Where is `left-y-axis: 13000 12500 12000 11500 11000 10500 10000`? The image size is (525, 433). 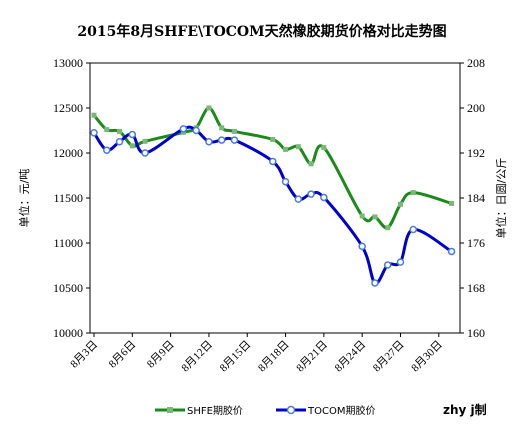
left-y-axis: 13000 12500 12000 11500 11000 10500 10000 is located at coordinates (71, 198).